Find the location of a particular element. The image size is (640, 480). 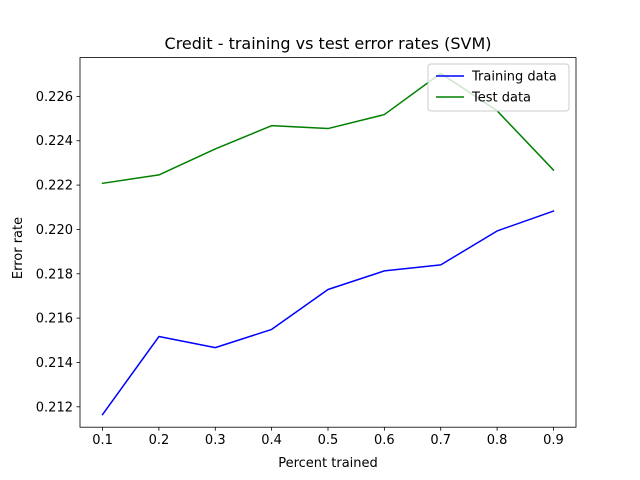

x-tick-label: 0.9 is located at coordinates (553, 440).